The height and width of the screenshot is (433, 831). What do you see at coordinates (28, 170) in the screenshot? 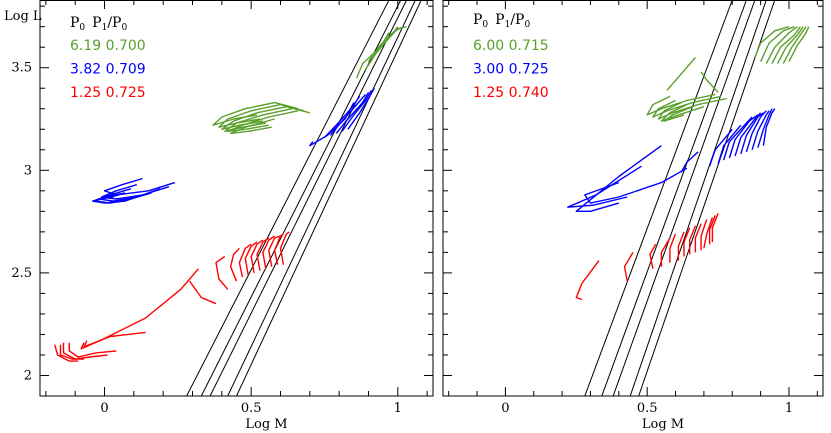
I see `y-tick-label: 3` at bounding box center [28, 170].